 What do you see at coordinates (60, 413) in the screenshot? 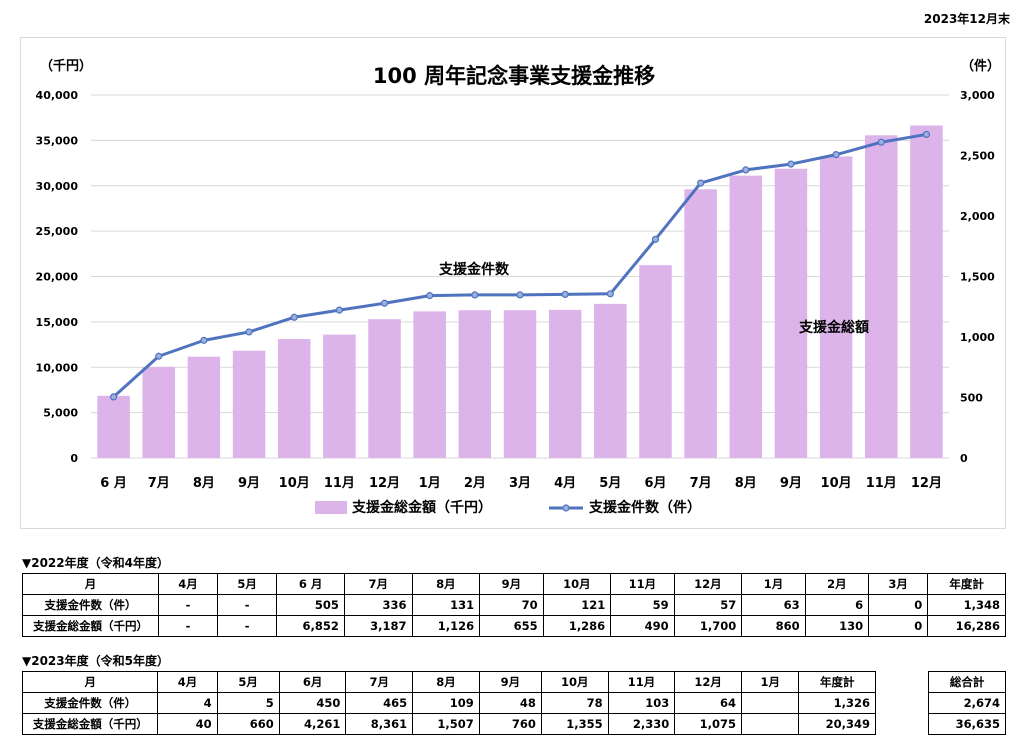
I see `left-tick-label: 5,000` at bounding box center [60, 413].